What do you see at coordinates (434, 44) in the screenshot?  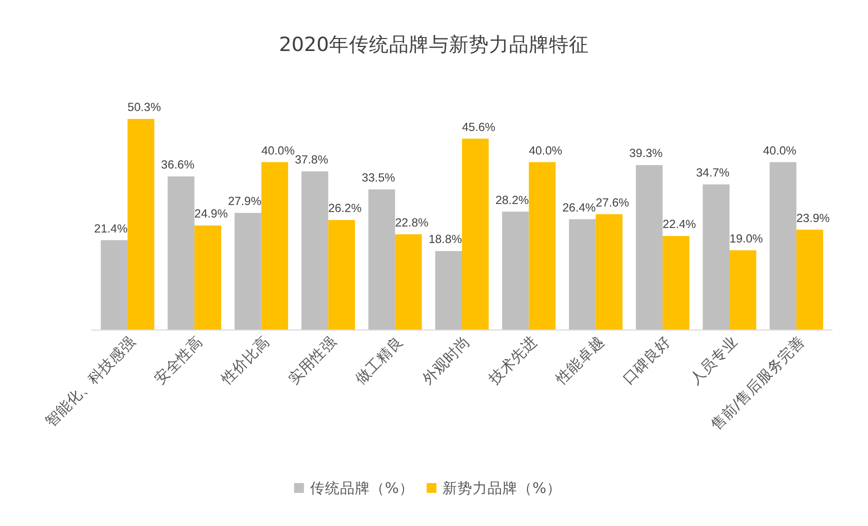 I see `chart-title: 2020年传统品牌与新势力品牌特征` at bounding box center [434, 44].